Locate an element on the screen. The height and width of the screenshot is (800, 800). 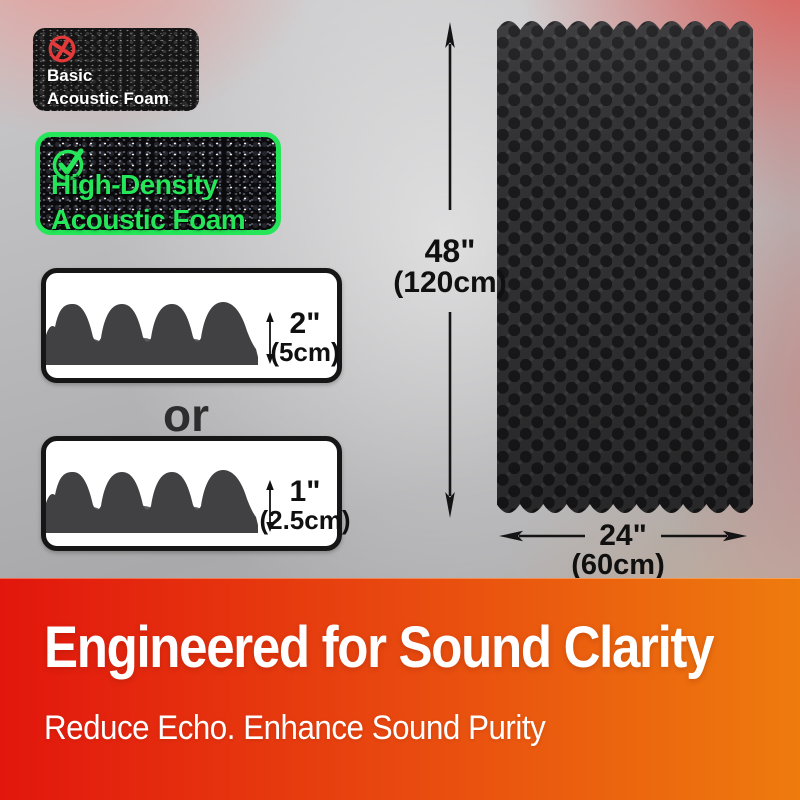
arrow-right-half is located at coordinates (704, 536).